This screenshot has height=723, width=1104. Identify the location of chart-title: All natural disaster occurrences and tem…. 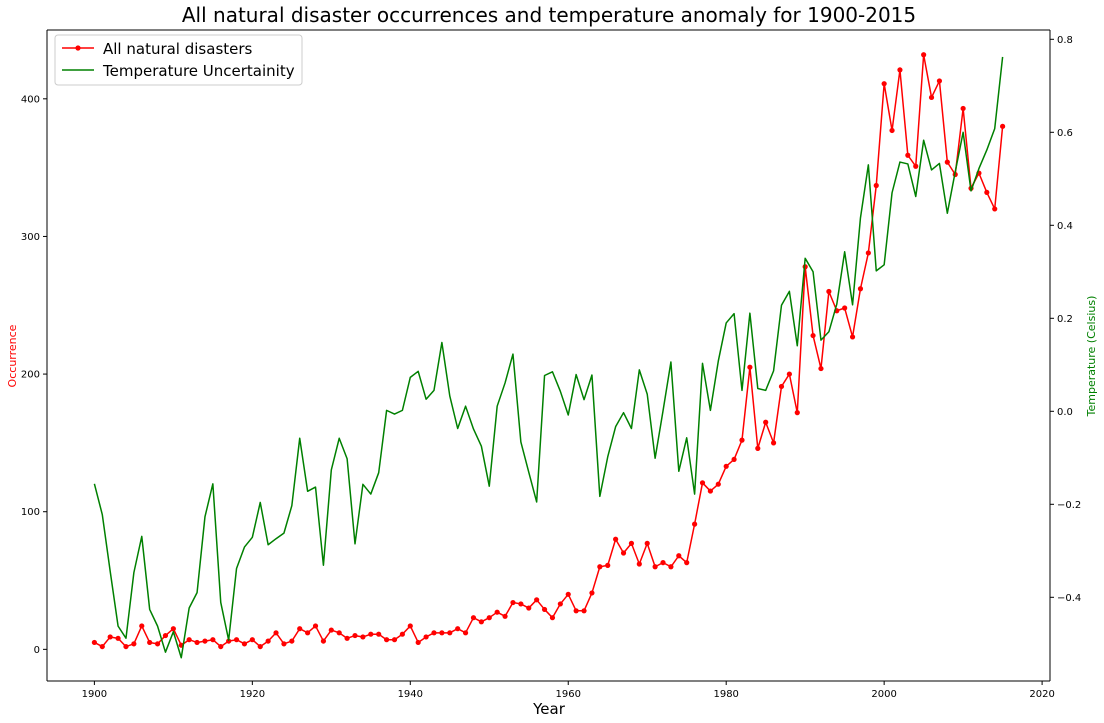
(549, 15).